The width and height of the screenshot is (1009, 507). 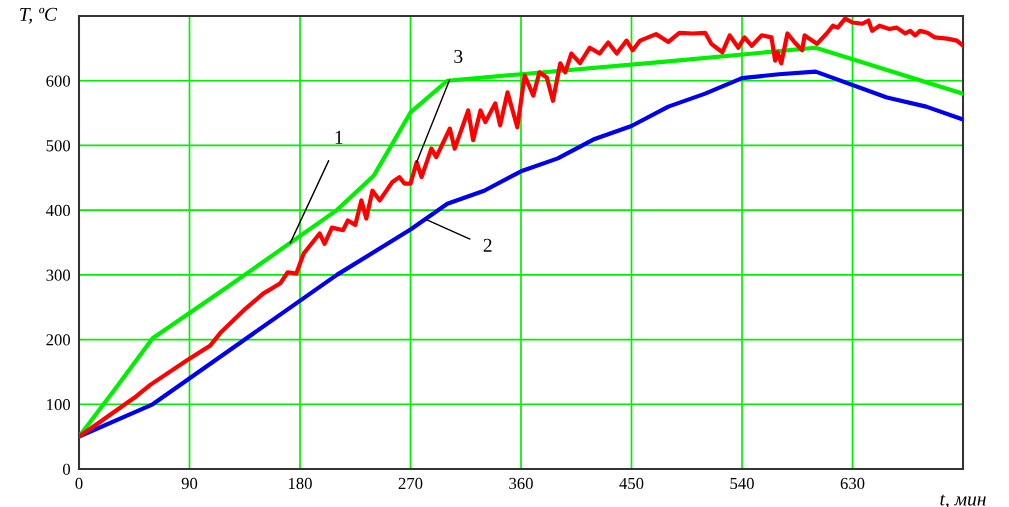 I want to click on x-tick-label: 0, so click(x=79, y=483).